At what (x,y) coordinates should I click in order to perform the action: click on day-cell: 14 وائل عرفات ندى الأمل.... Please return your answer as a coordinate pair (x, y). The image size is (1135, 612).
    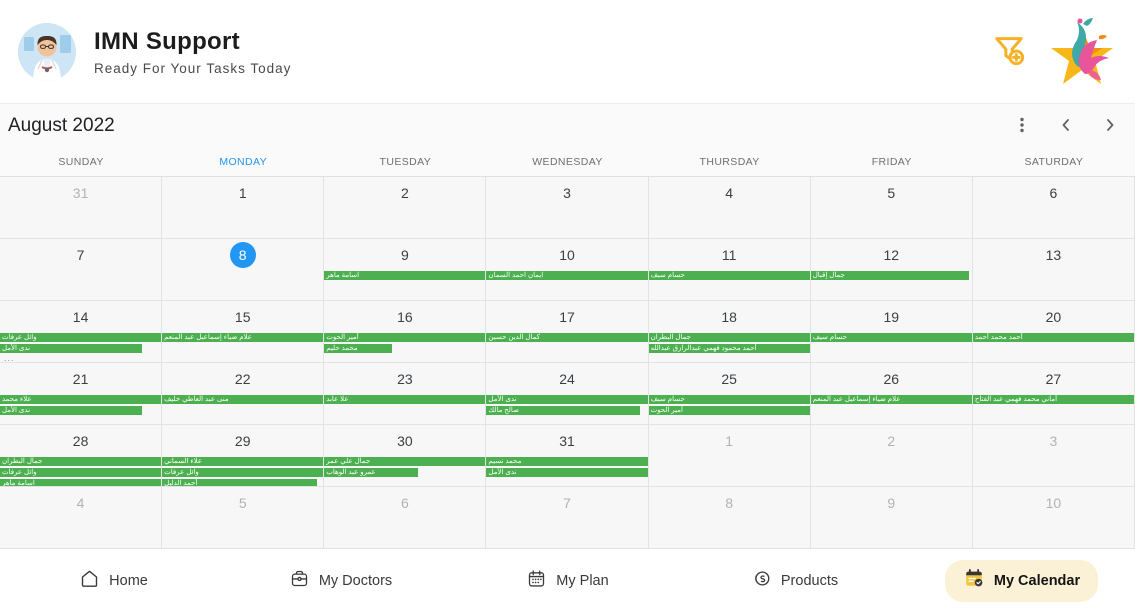
    Looking at the image, I should click on (81, 332).